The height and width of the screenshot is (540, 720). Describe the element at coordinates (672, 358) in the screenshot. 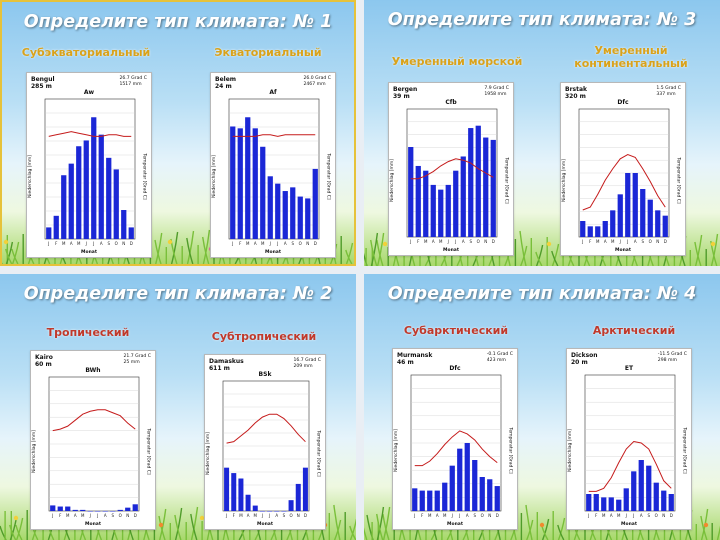

I see `climate-summary: -11.5 Grad C 298 mm` at that location.